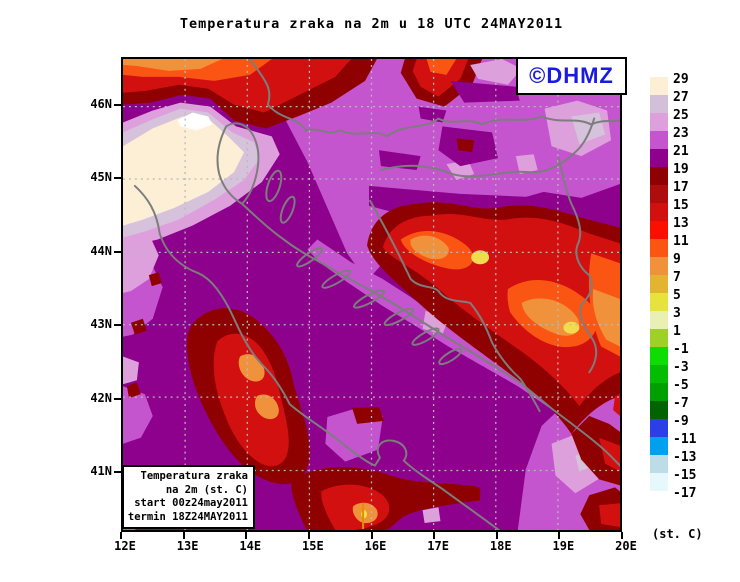  I want to click on lon-label: 13E, so click(187, 546).